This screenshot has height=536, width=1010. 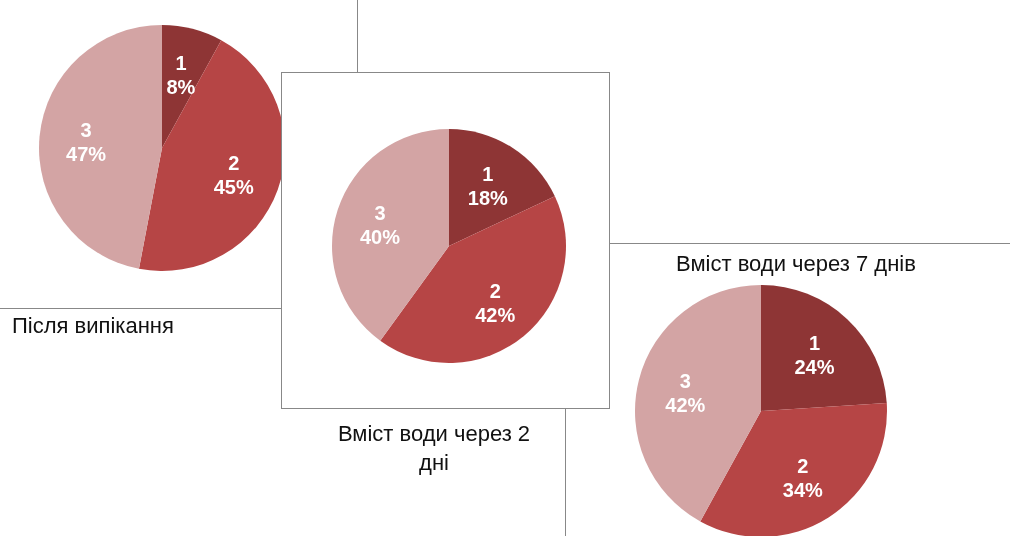 What do you see at coordinates (380, 236) in the screenshot?
I see `data-label: 40%` at bounding box center [380, 236].